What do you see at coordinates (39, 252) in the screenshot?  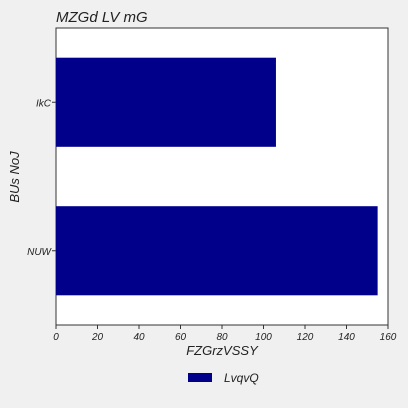 I see `y-tick-label: NUW` at bounding box center [39, 252].